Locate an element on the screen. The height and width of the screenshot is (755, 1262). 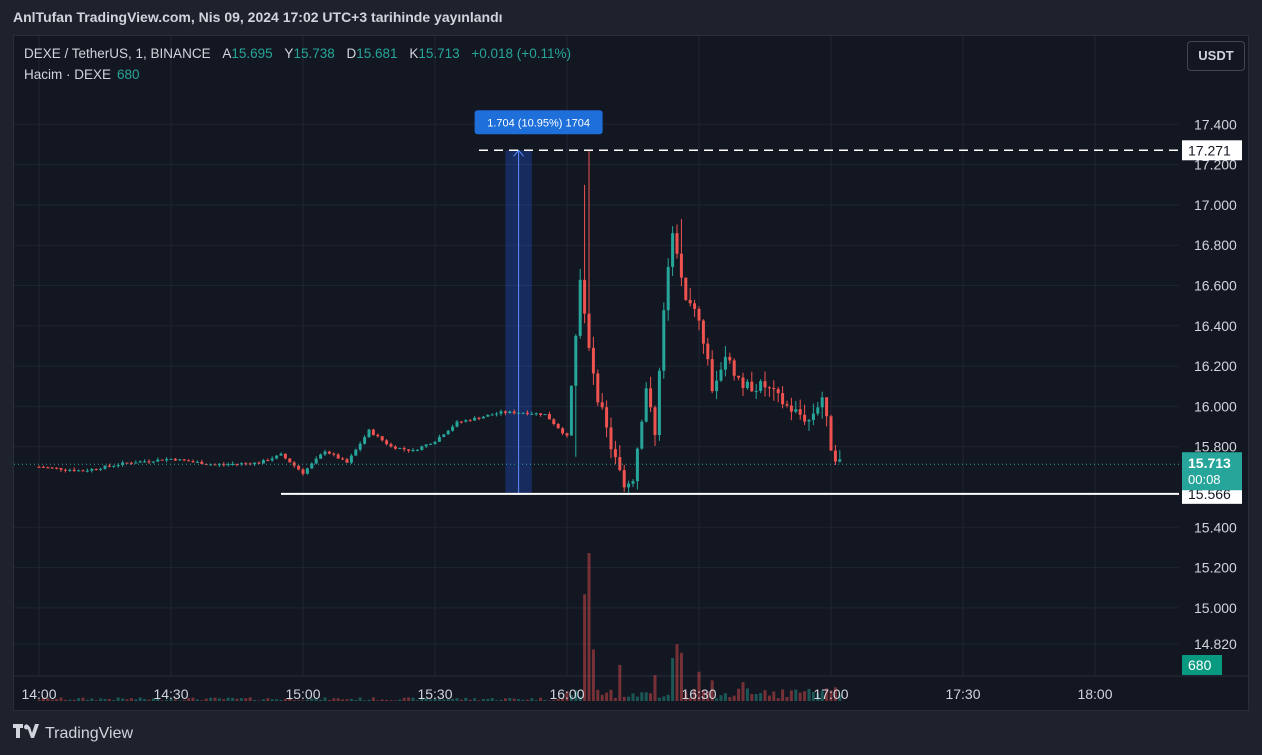
y-tick-label: 15.200 is located at coordinates (1215, 568).